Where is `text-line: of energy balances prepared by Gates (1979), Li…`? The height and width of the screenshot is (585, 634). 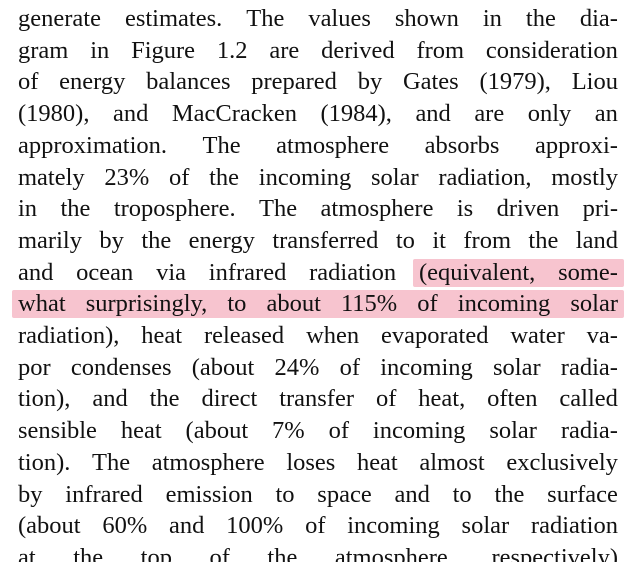
text-line: of energy balances prepared by Gates (1979), Li… is located at coordinates (318, 82).